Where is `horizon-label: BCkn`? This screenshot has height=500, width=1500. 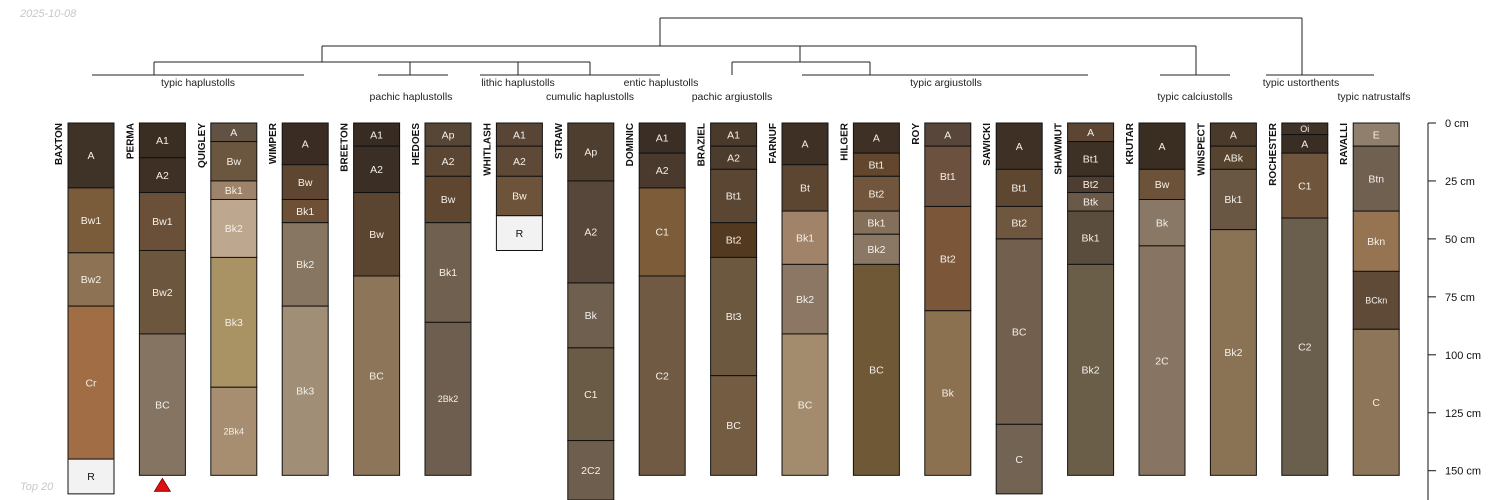 horizon-label: BCkn is located at coordinates (1376, 300).